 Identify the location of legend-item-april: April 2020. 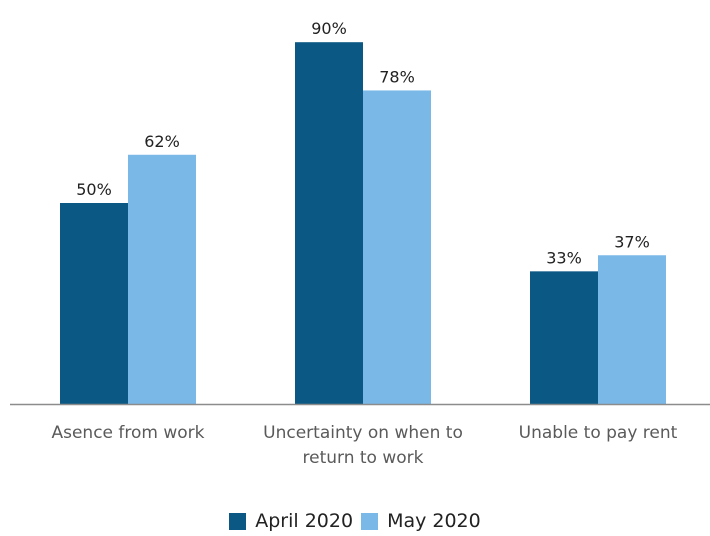
(291, 521).